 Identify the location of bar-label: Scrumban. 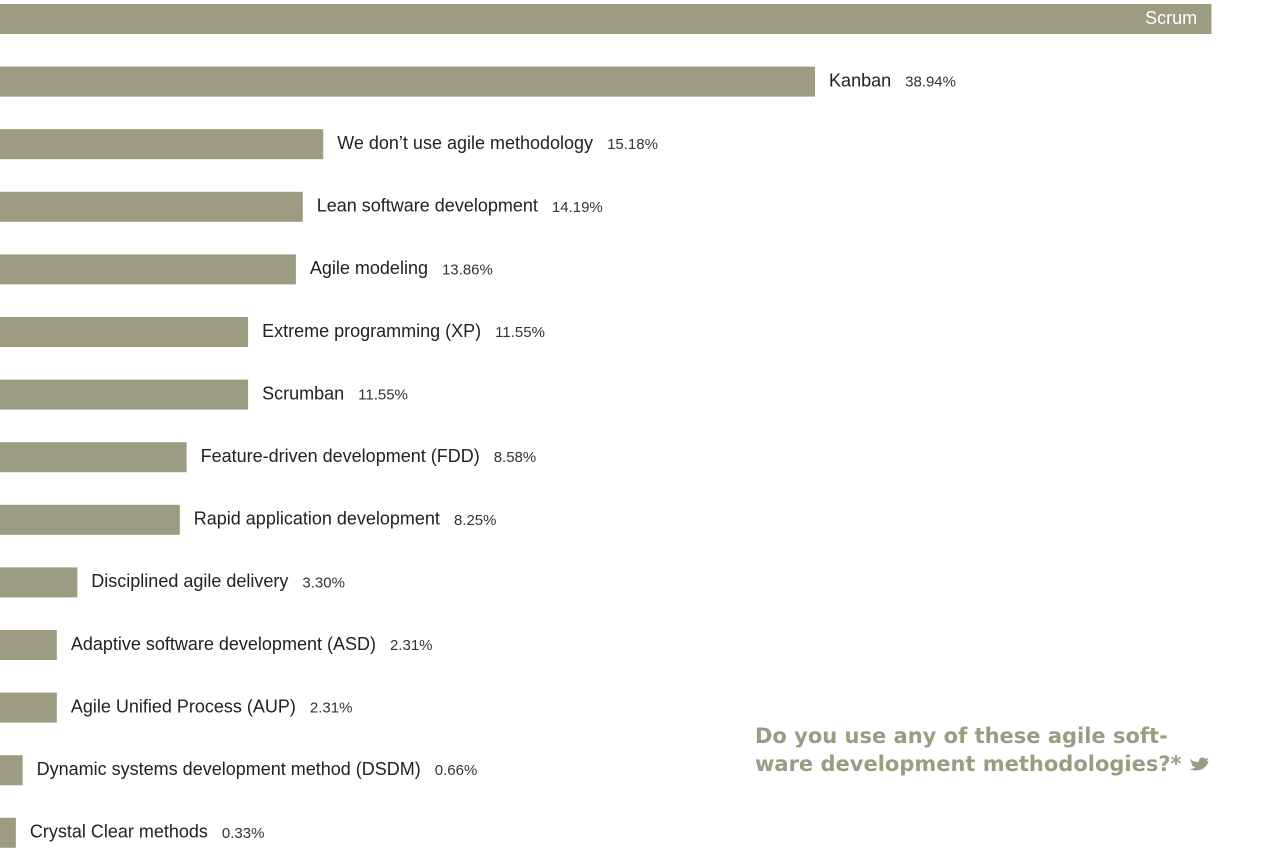
(303, 393).